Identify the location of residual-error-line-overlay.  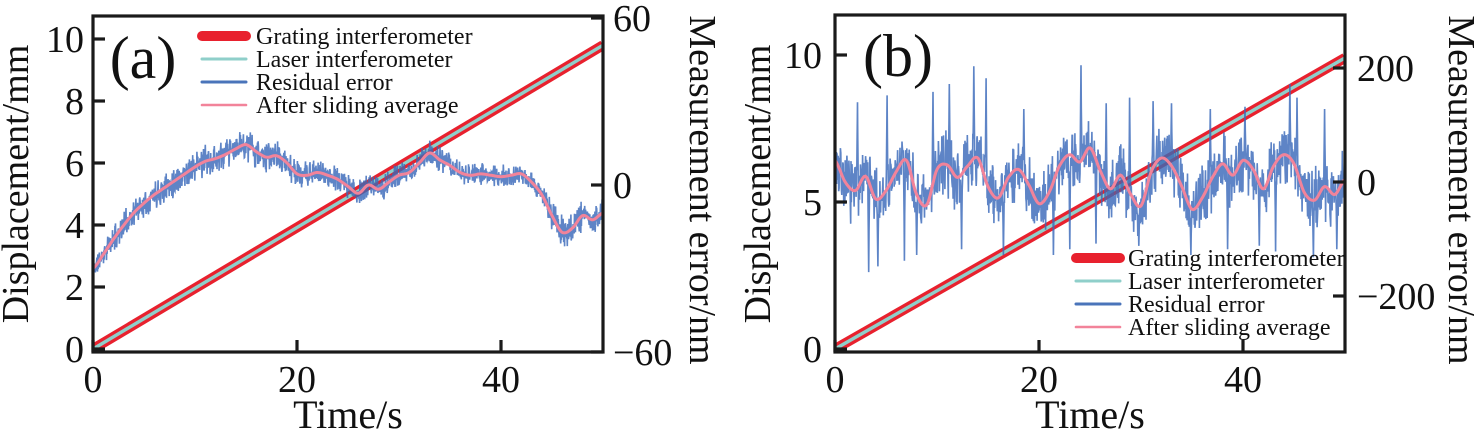
(348, 202).